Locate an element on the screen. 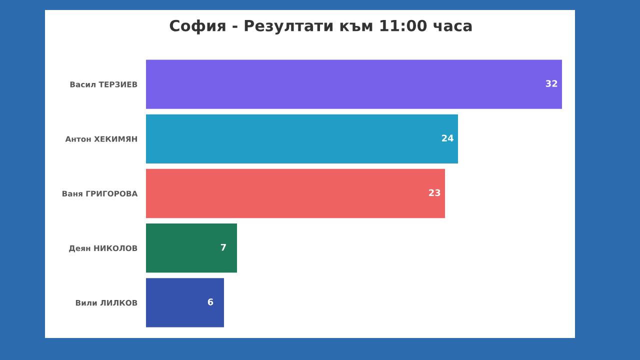 The width and height of the screenshot is (640, 360). data-label: 32 is located at coordinates (552, 83).